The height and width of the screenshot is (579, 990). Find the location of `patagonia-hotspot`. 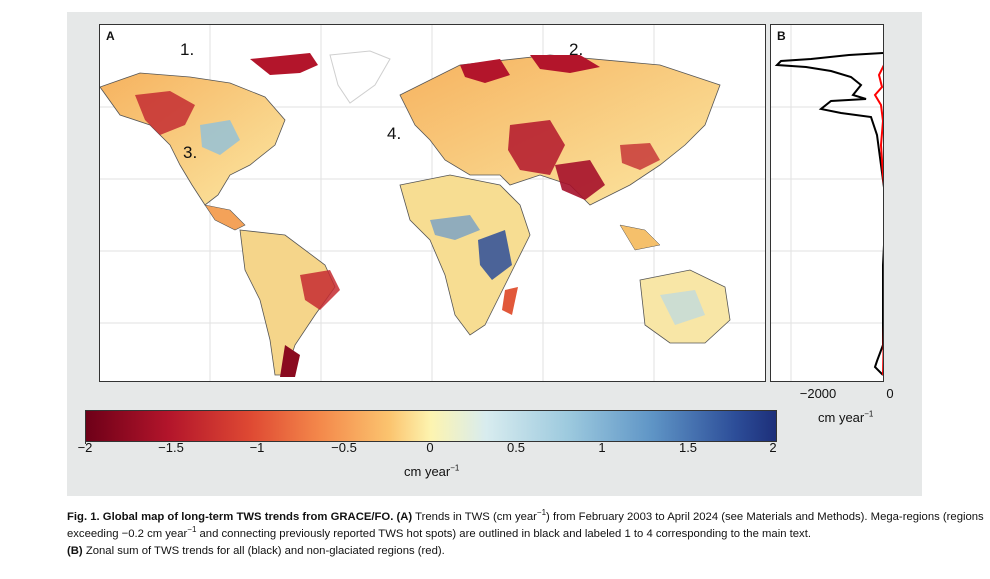

patagonia-hotspot is located at coordinates (290, 361).